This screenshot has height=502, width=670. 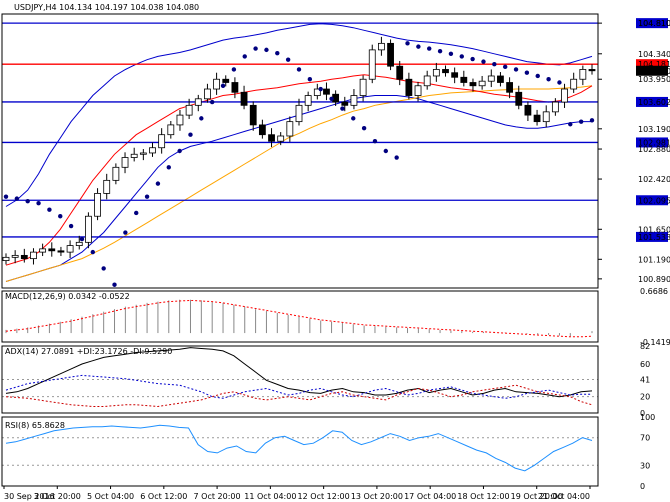 What do you see at coordinates (654, 279) in the screenshot?
I see `price-tick-label: 100.890` at bounding box center [654, 279].